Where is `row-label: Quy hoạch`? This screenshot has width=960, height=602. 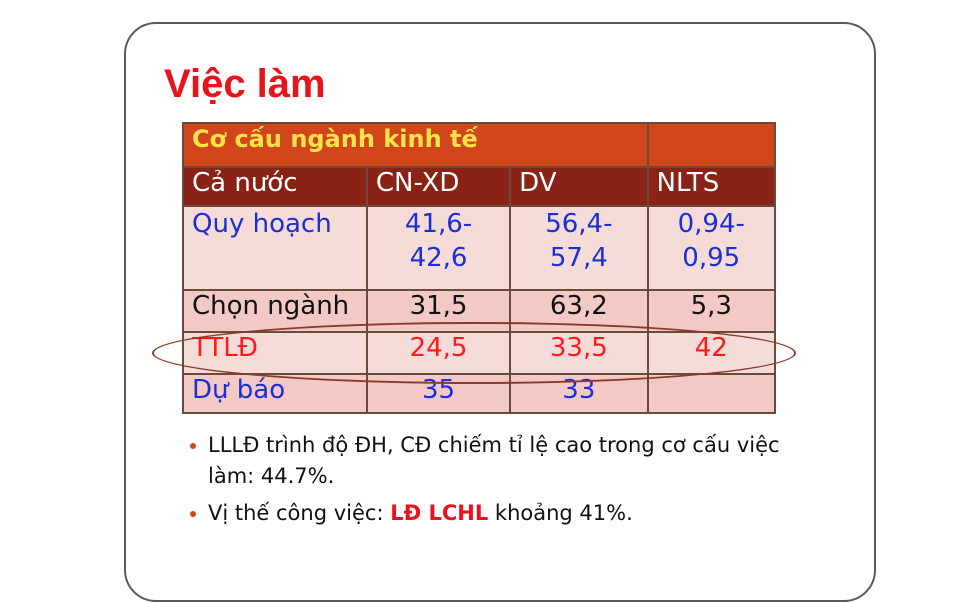 row-label: Quy hoạch is located at coordinates (275, 248).